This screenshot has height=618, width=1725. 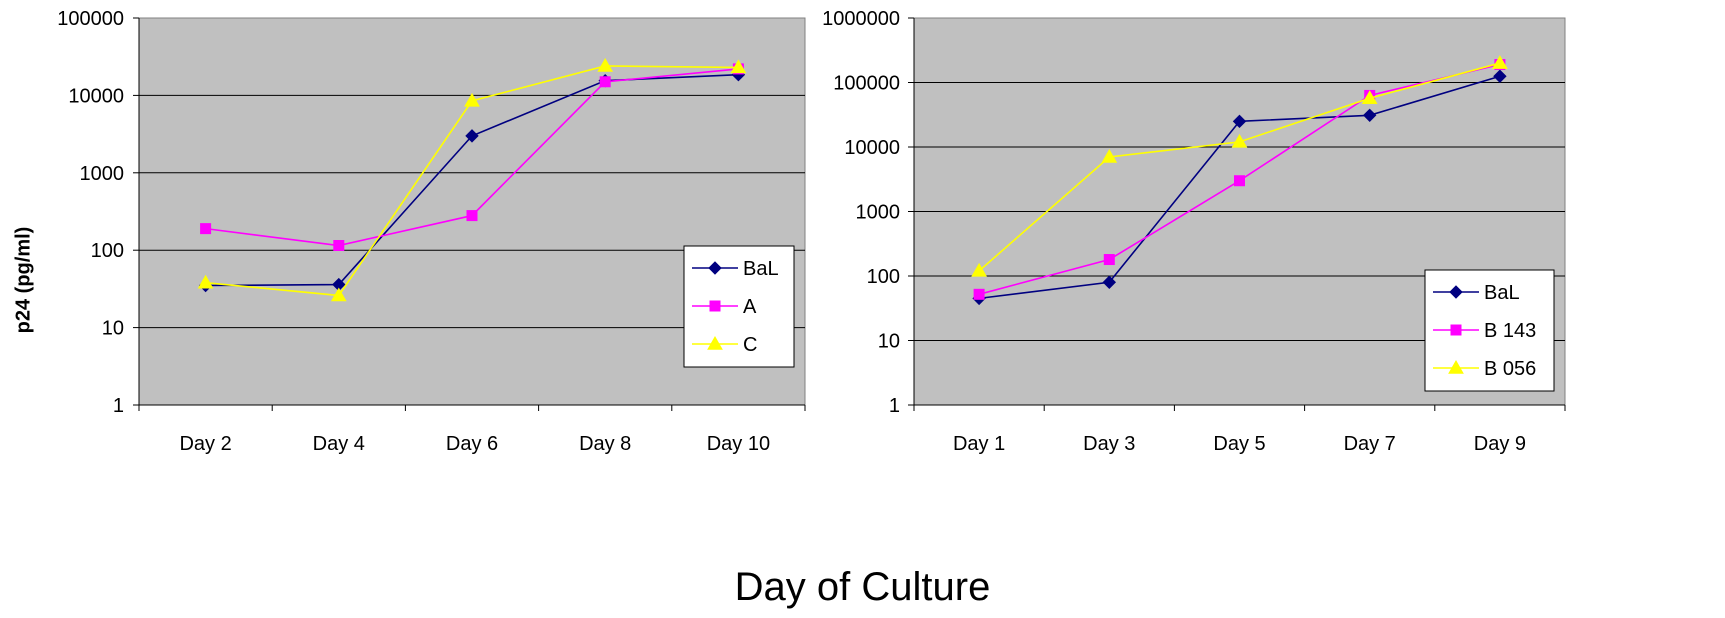 What do you see at coordinates (738, 444) in the screenshot?
I see `x-tick-label: Day 10` at bounding box center [738, 444].